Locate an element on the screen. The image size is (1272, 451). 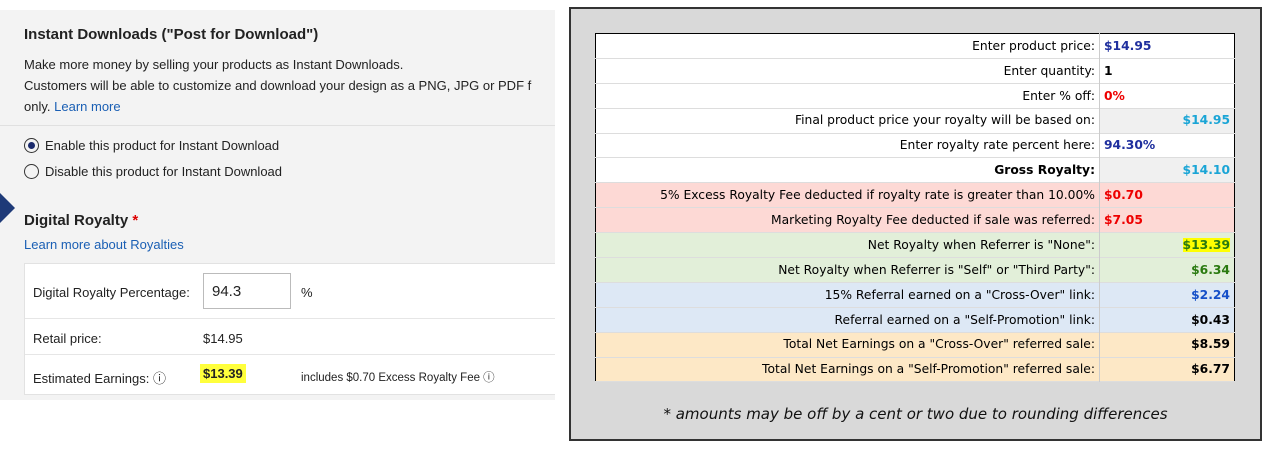
row-value: 1 is located at coordinates (1167, 71).